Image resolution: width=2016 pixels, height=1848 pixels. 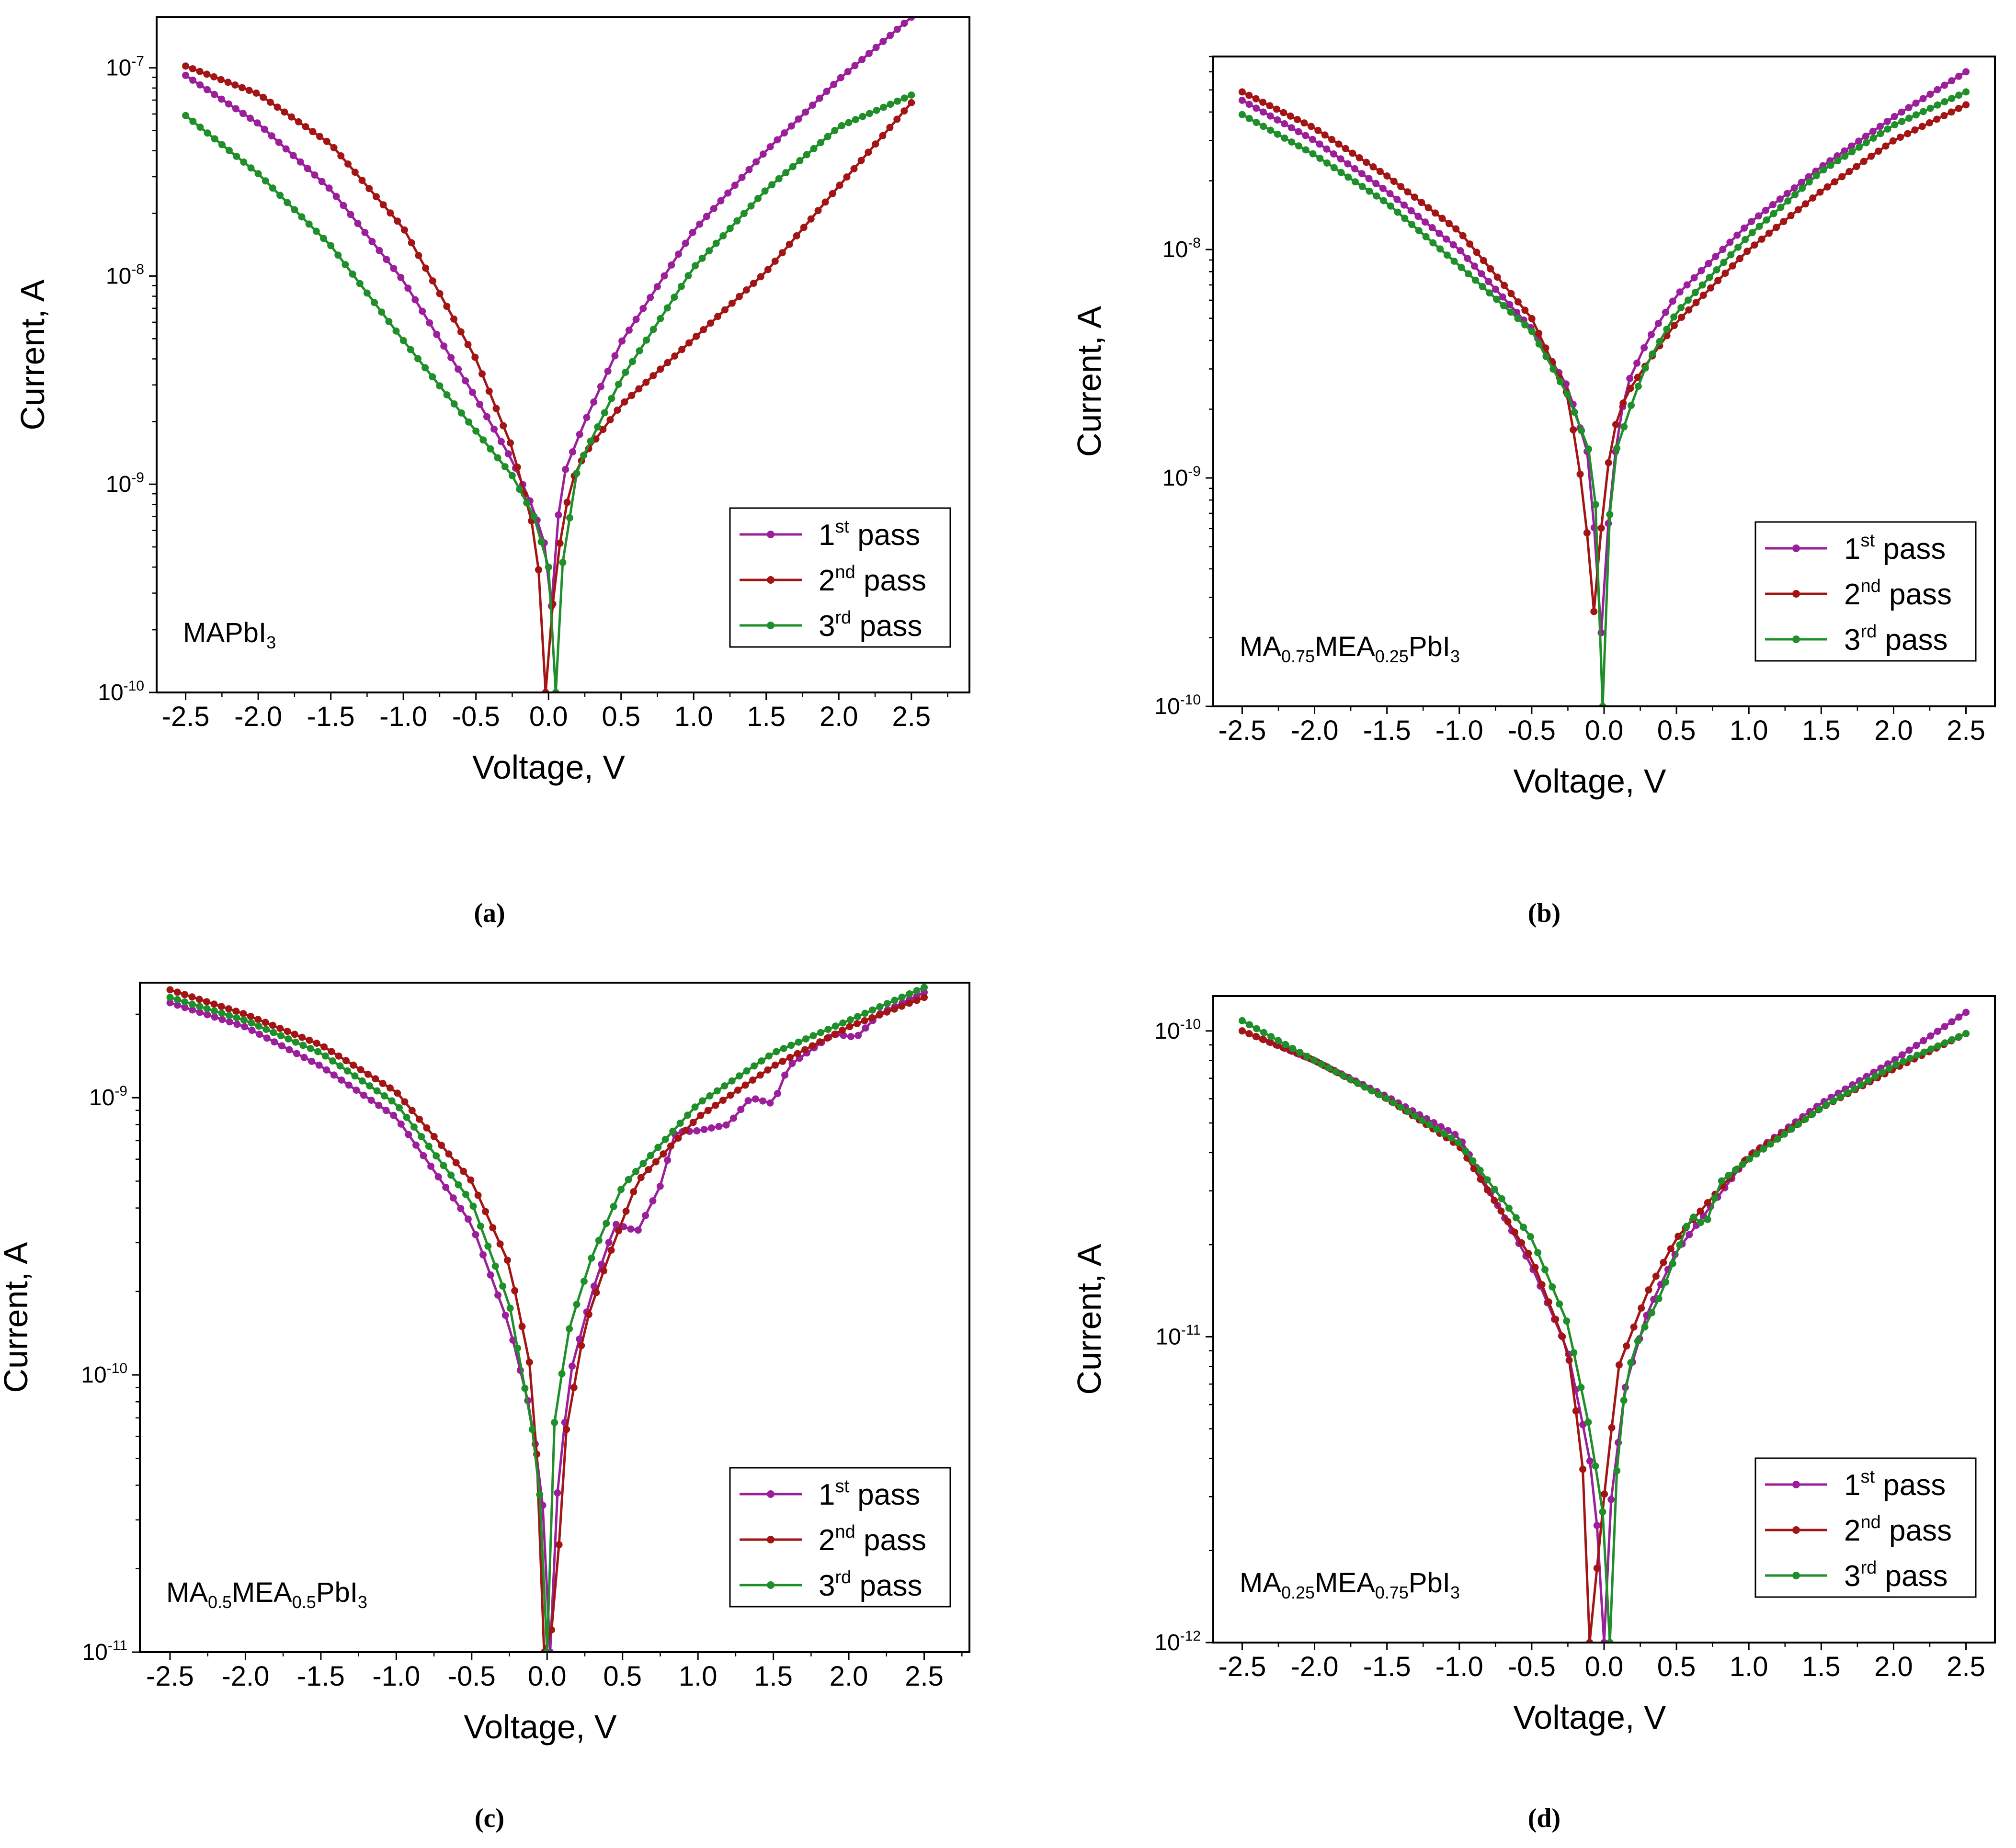 I want to click on chart-a-ytick-label-3-part-0: 10, so click(x=119, y=68).